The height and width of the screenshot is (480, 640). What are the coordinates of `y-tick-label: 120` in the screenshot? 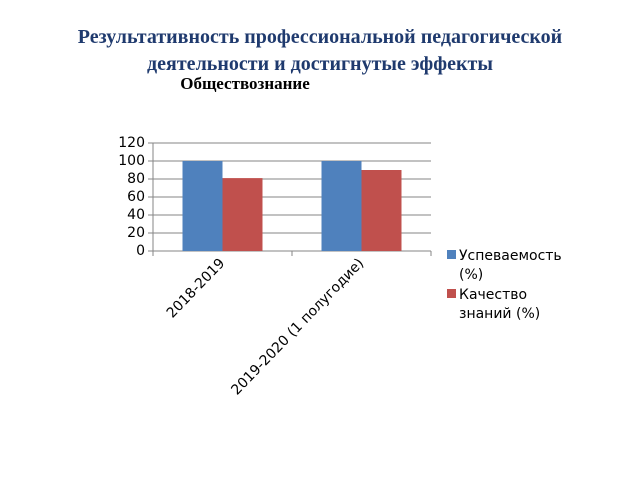 It's located at (131, 143).